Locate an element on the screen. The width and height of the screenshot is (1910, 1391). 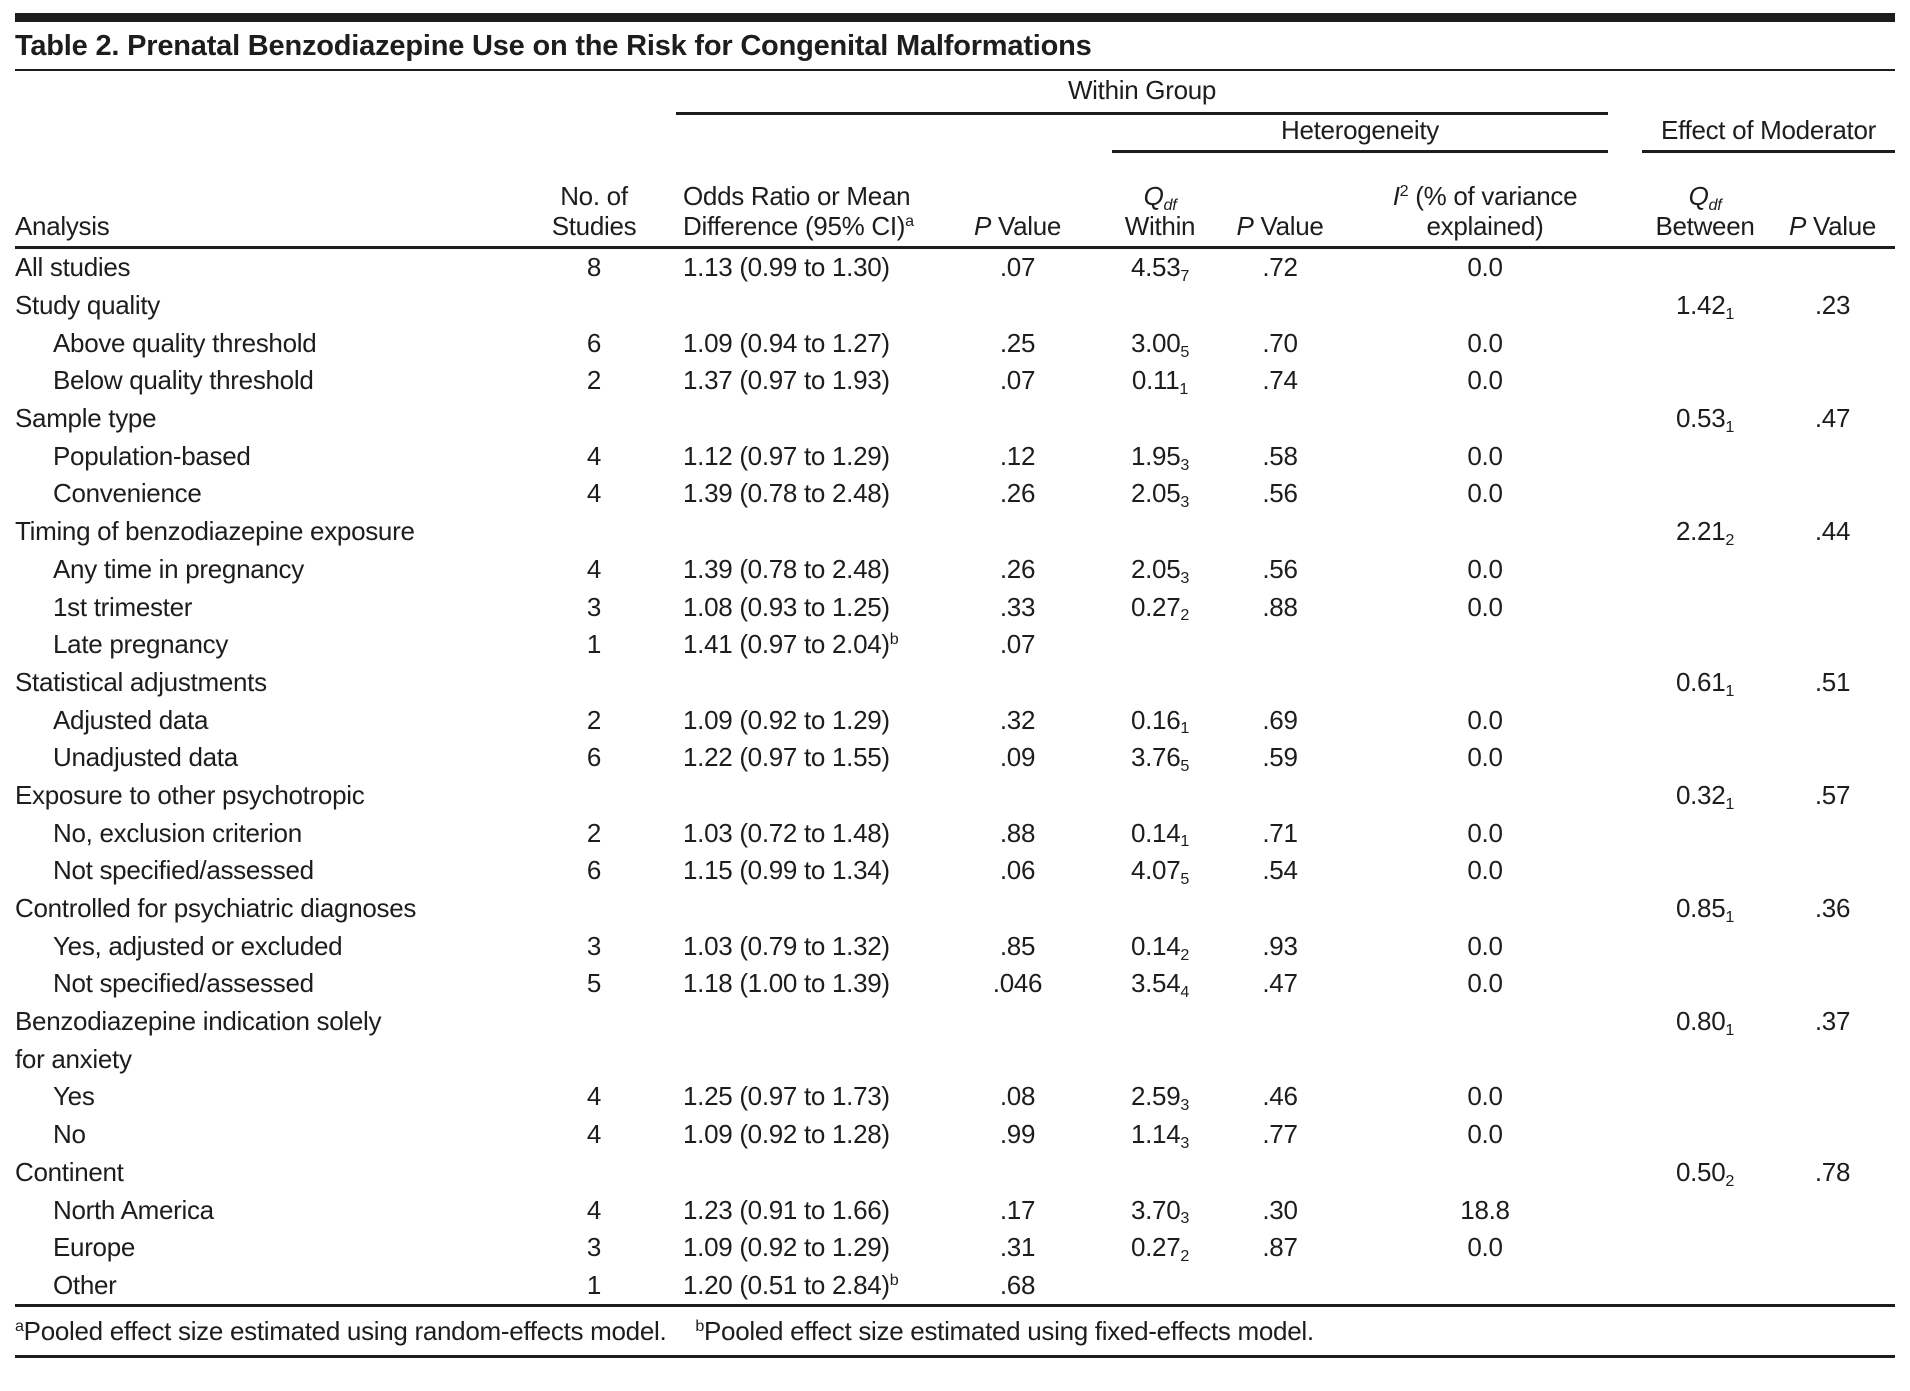
top-rule-bar is located at coordinates (955, 17).